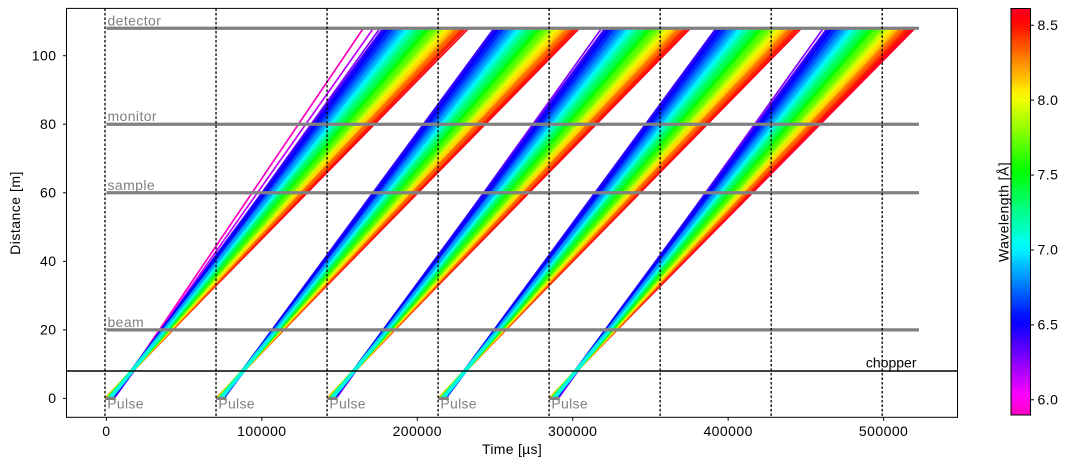  I want to click on svg-text: 40, so click(48, 261).